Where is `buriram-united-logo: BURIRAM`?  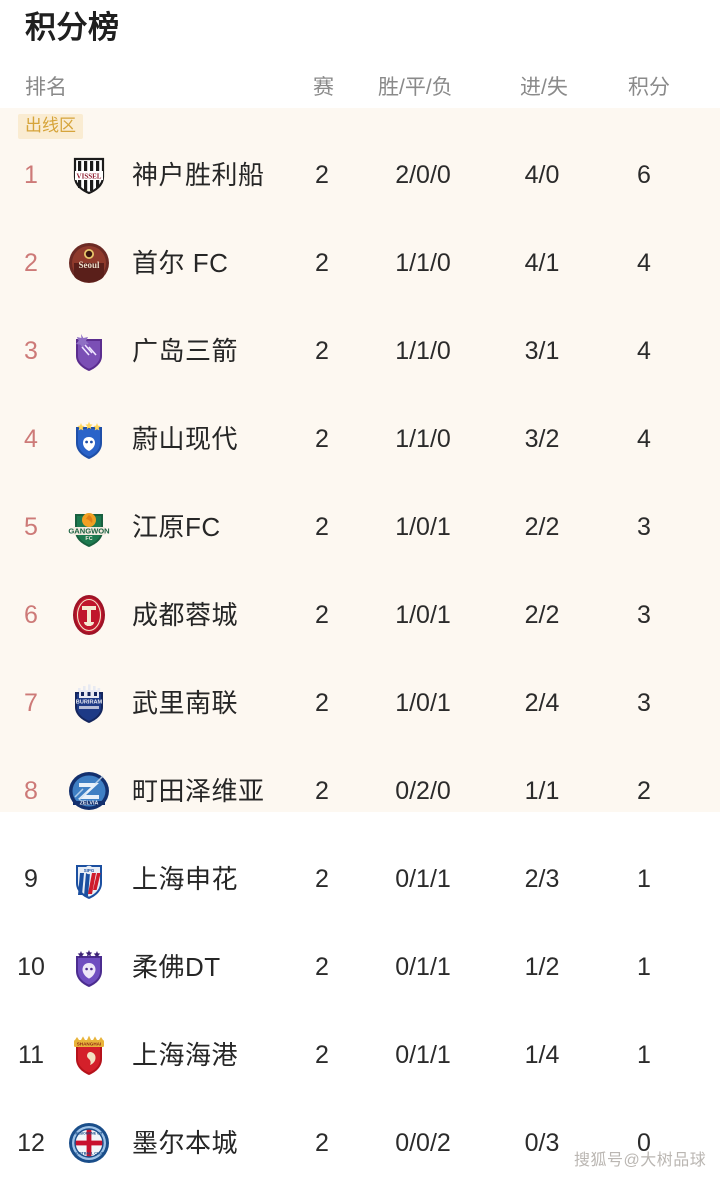 buriram-united-logo: BURIRAM is located at coordinates (89, 703).